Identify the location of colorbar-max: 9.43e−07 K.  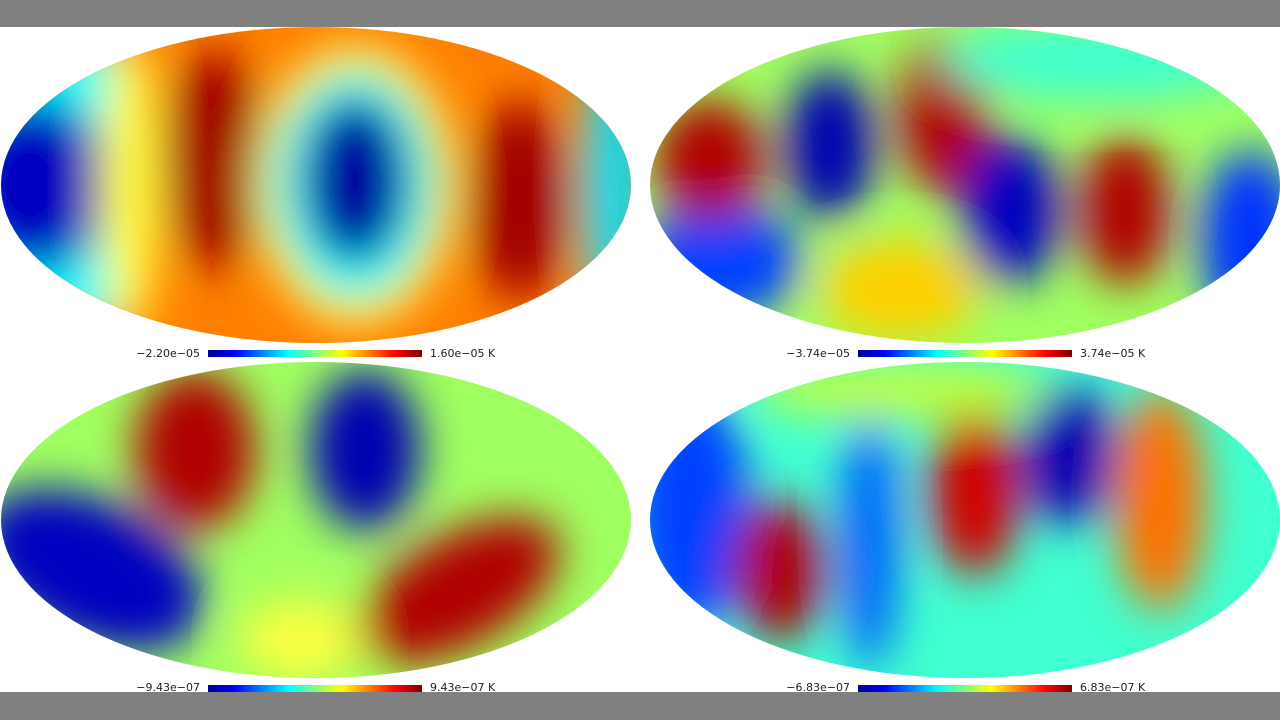
(463, 687).